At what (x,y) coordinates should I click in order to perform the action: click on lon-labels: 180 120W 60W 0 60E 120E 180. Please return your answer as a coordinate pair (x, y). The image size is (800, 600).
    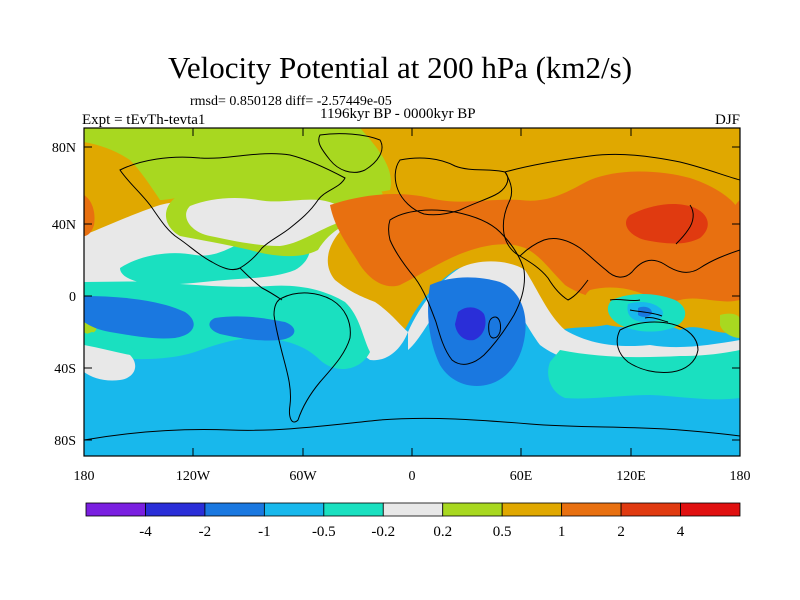
    Looking at the image, I should click on (412, 476).